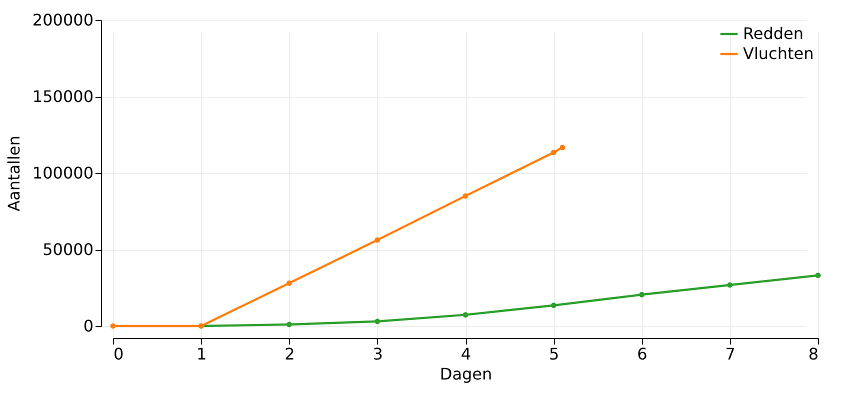  Describe the element at coordinates (730, 354) in the screenshot. I see `x-tick-label: 7` at that location.